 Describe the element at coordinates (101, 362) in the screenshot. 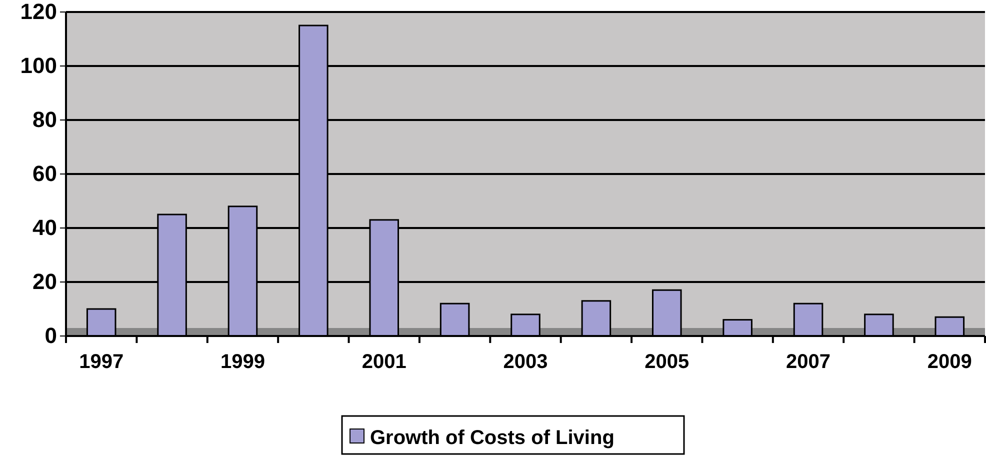

I see `x-tick-label: 1997` at that location.